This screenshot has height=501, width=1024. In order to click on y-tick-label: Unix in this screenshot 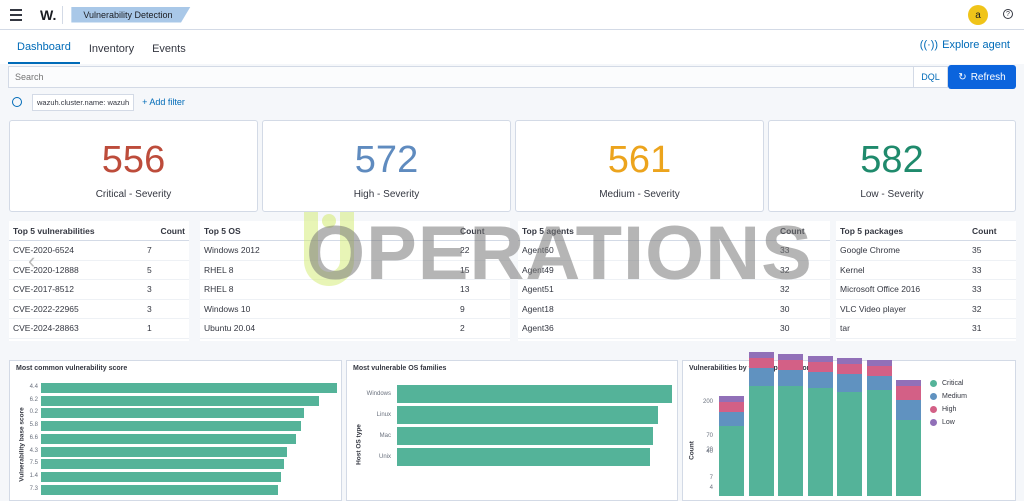, I will do `click(384, 457)`.